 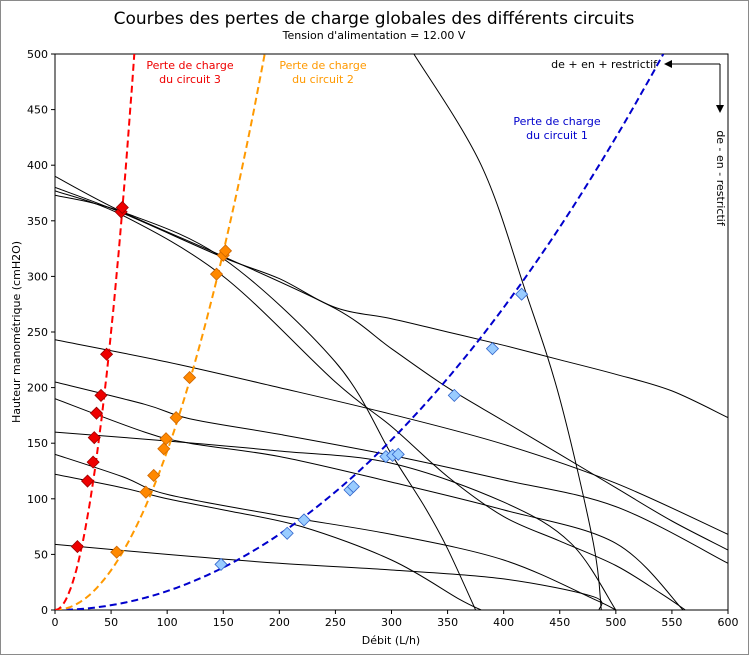 I want to click on y-tick-label: 400, so click(x=37, y=165).